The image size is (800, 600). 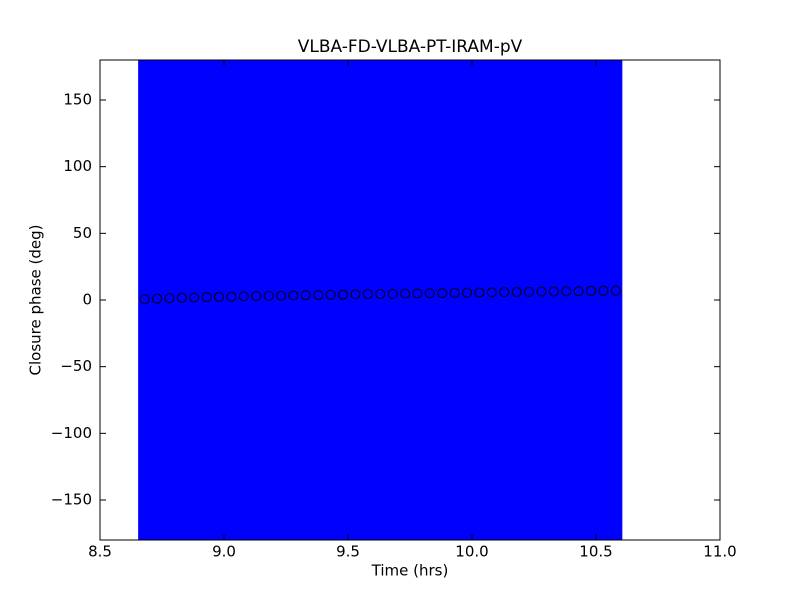 I want to click on x-tick-label: 11.0, so click(x=719, y=552).